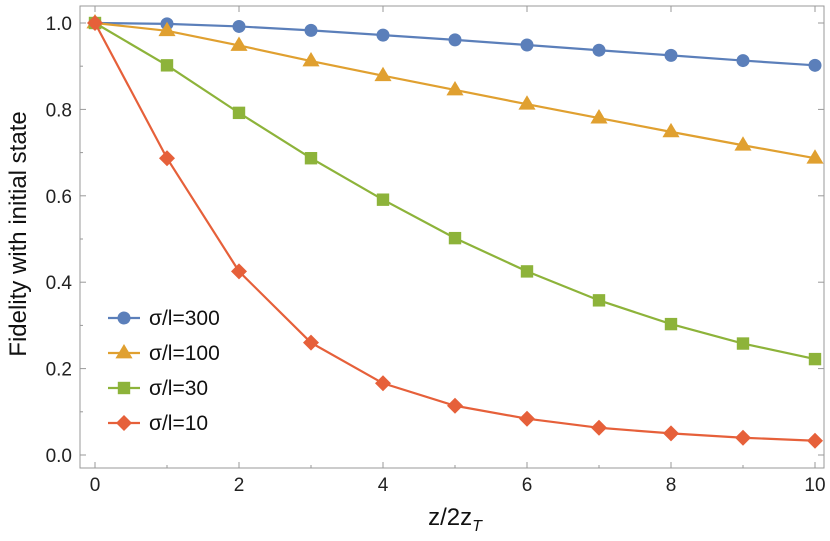 This screenshot has height=541, width=830. Describe the element at coordinates (59, 370) in the screenshot. I see `y-tick-label: 0.2` at that location.